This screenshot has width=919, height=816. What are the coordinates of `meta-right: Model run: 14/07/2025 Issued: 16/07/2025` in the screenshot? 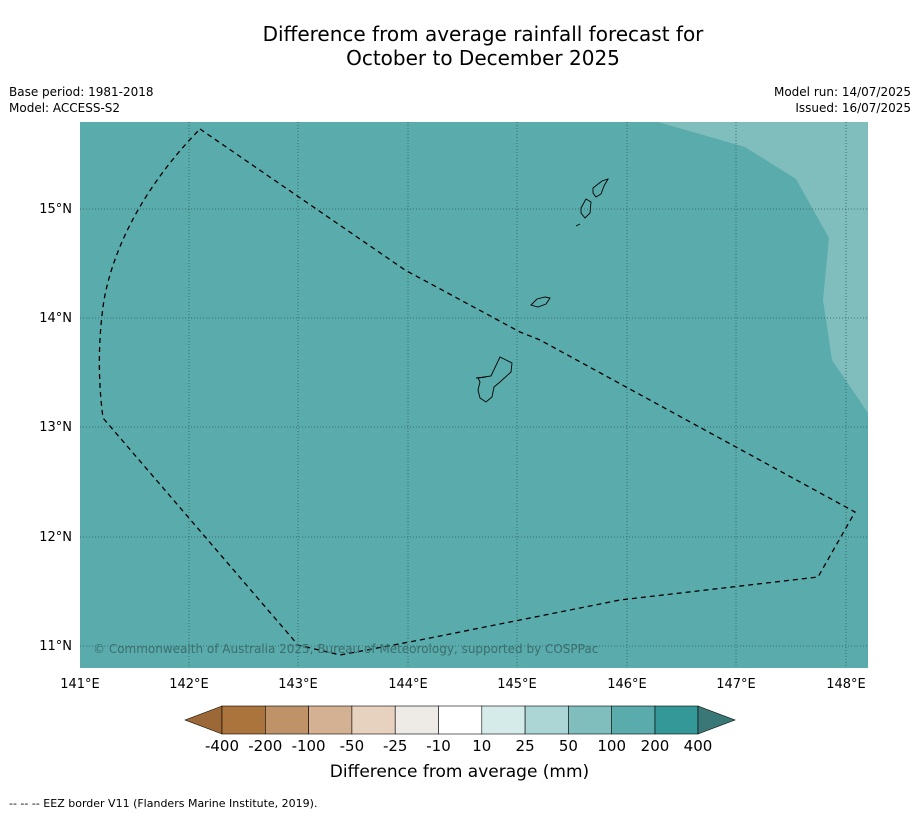 It's located at (842, 100).